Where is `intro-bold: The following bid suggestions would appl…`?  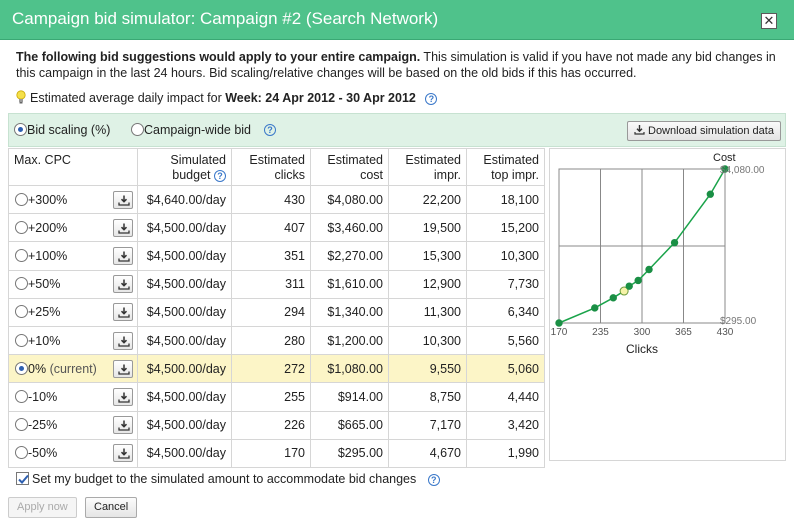 intro-bold: The following bid suggestions would appl… is located at coordinates (218, 57).